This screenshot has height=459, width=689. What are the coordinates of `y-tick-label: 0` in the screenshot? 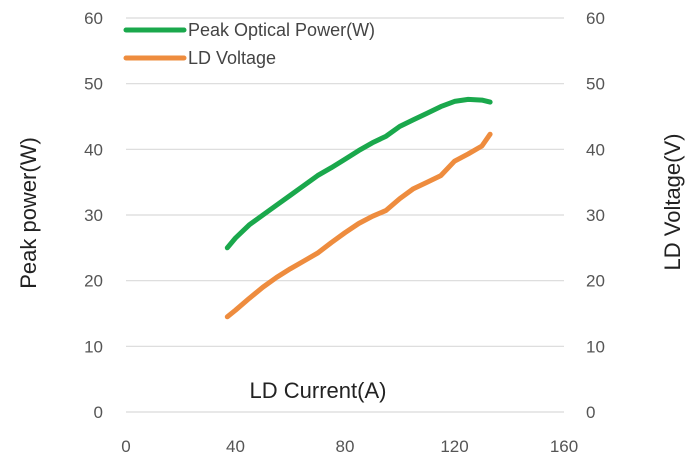 It's located at (98, 412).